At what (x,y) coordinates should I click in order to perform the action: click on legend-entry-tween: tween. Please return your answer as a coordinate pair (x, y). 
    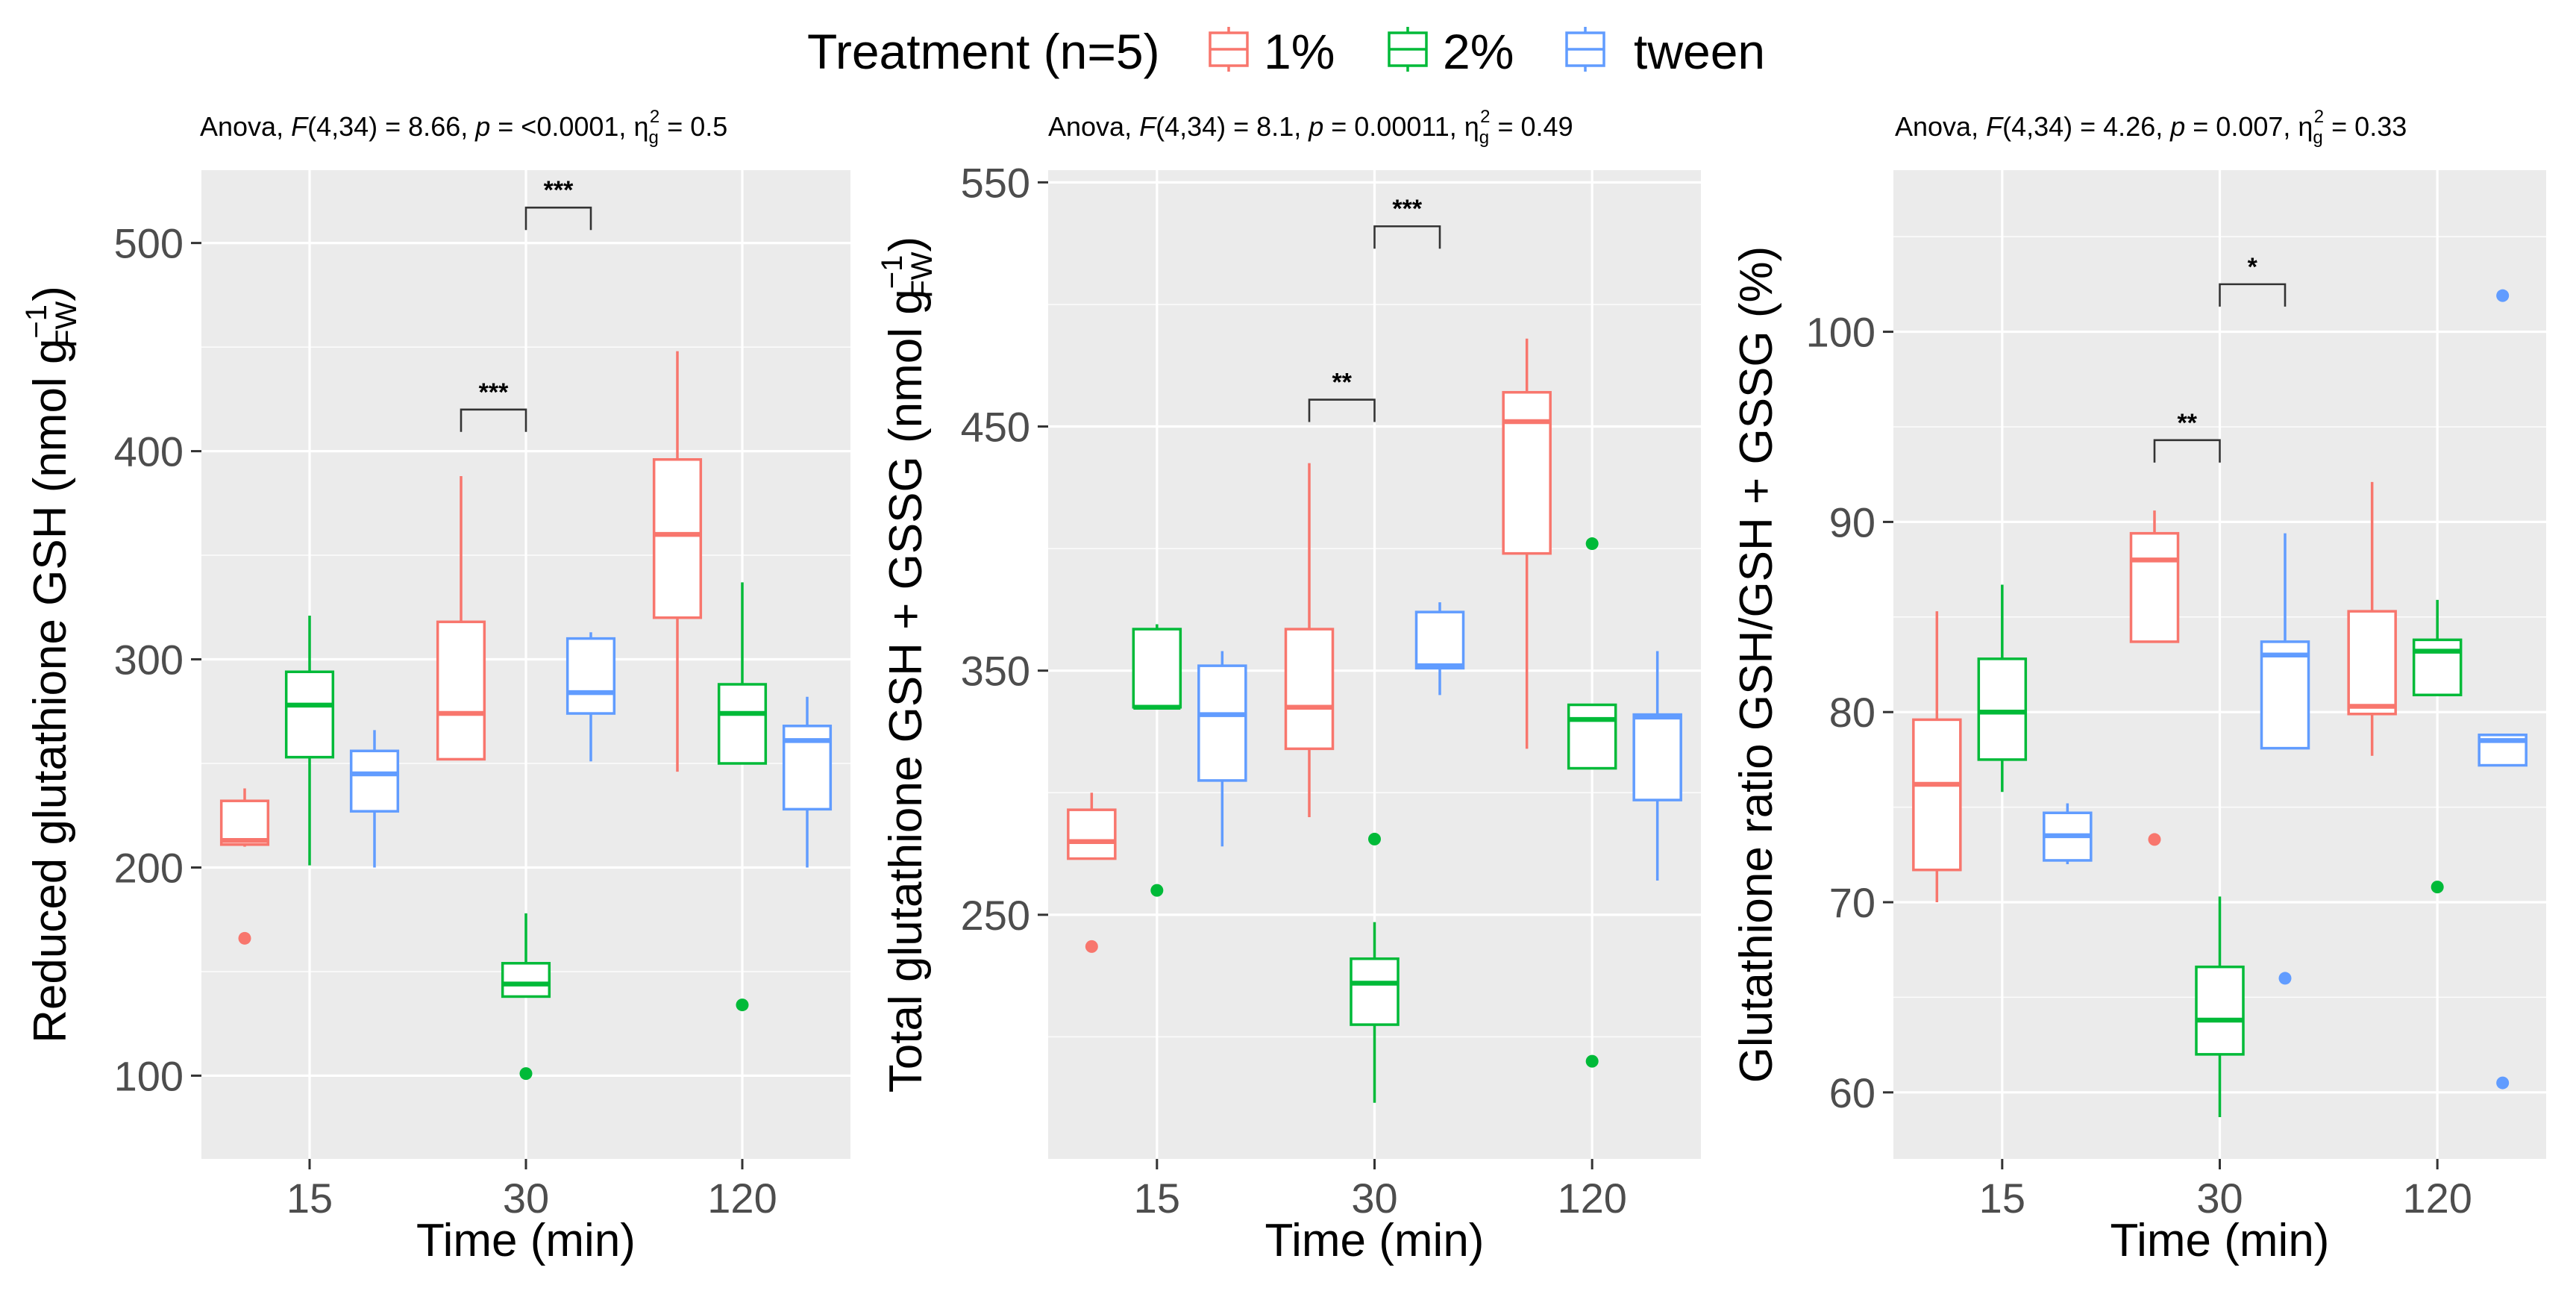
    Looking at the image, I should click on (1665, 51).